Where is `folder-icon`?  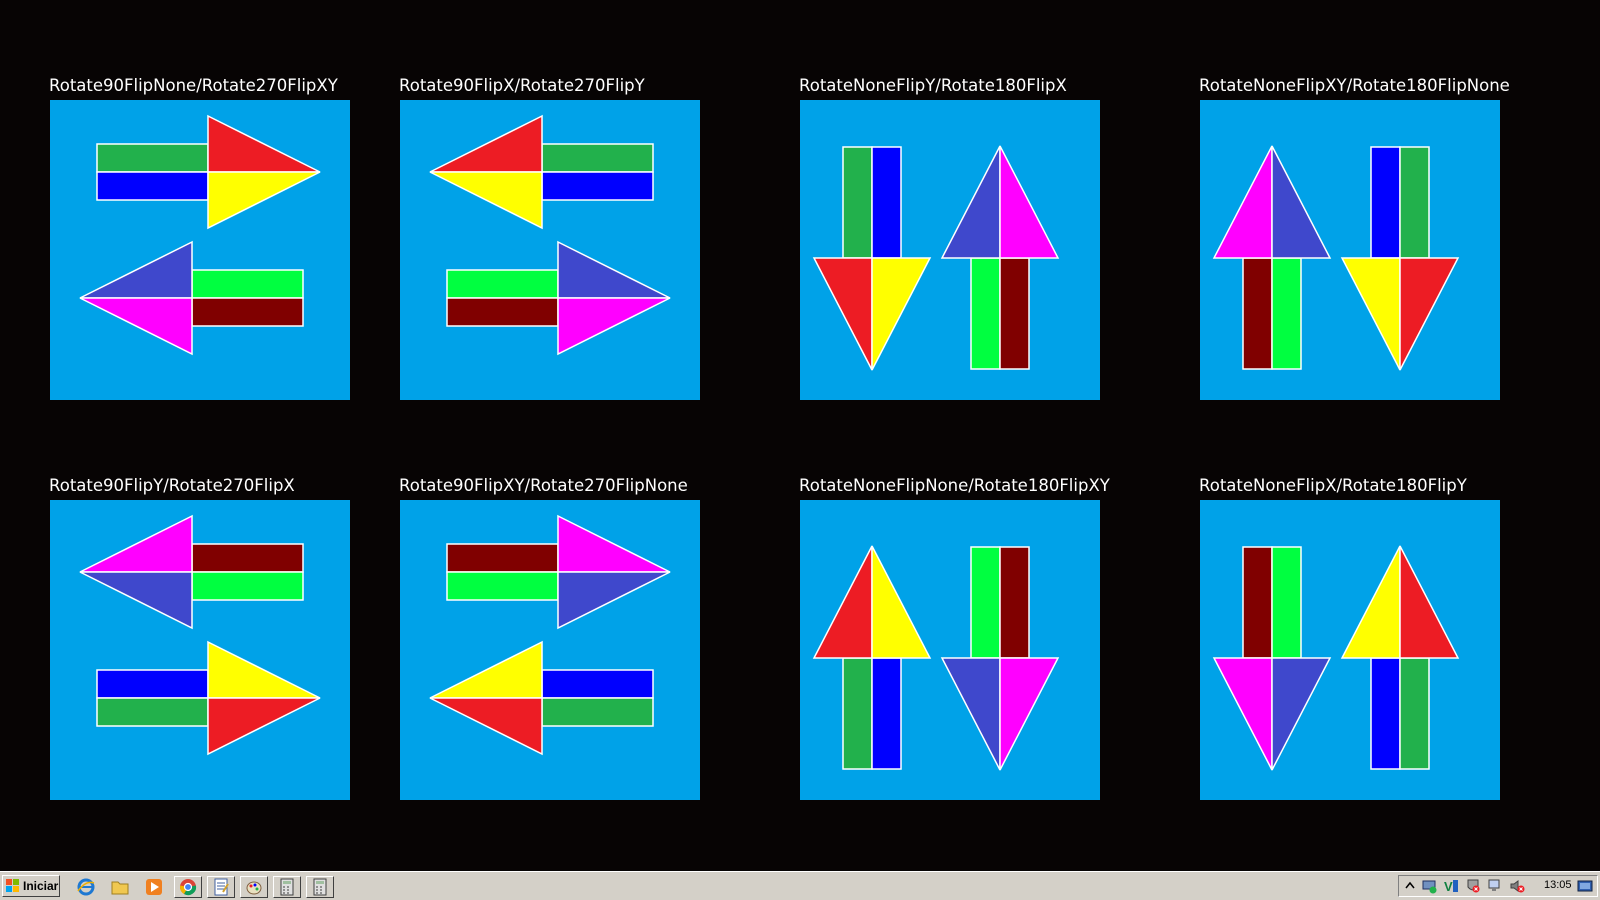 folder-icon is located at coordinates (120, 887).